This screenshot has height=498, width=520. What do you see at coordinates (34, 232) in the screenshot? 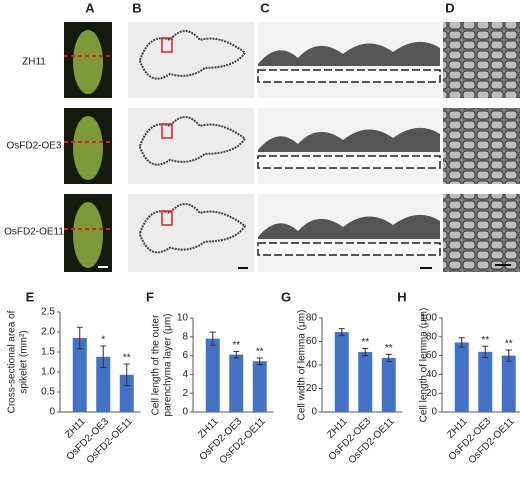
I see `row-label: OsFD2-OE11` at bounding box center [34, 232].